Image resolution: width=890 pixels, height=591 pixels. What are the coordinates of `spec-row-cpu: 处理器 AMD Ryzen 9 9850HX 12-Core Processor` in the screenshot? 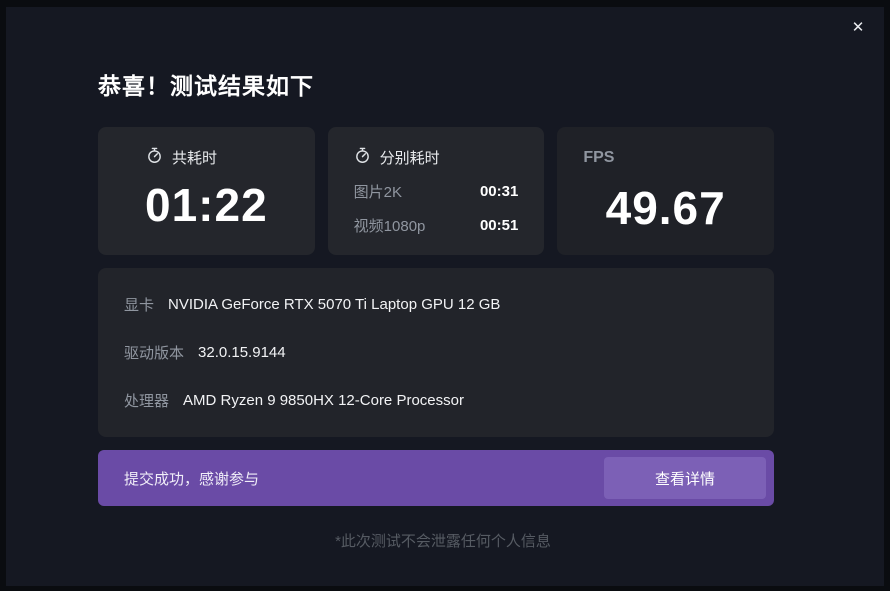 It's located at (436, 400).